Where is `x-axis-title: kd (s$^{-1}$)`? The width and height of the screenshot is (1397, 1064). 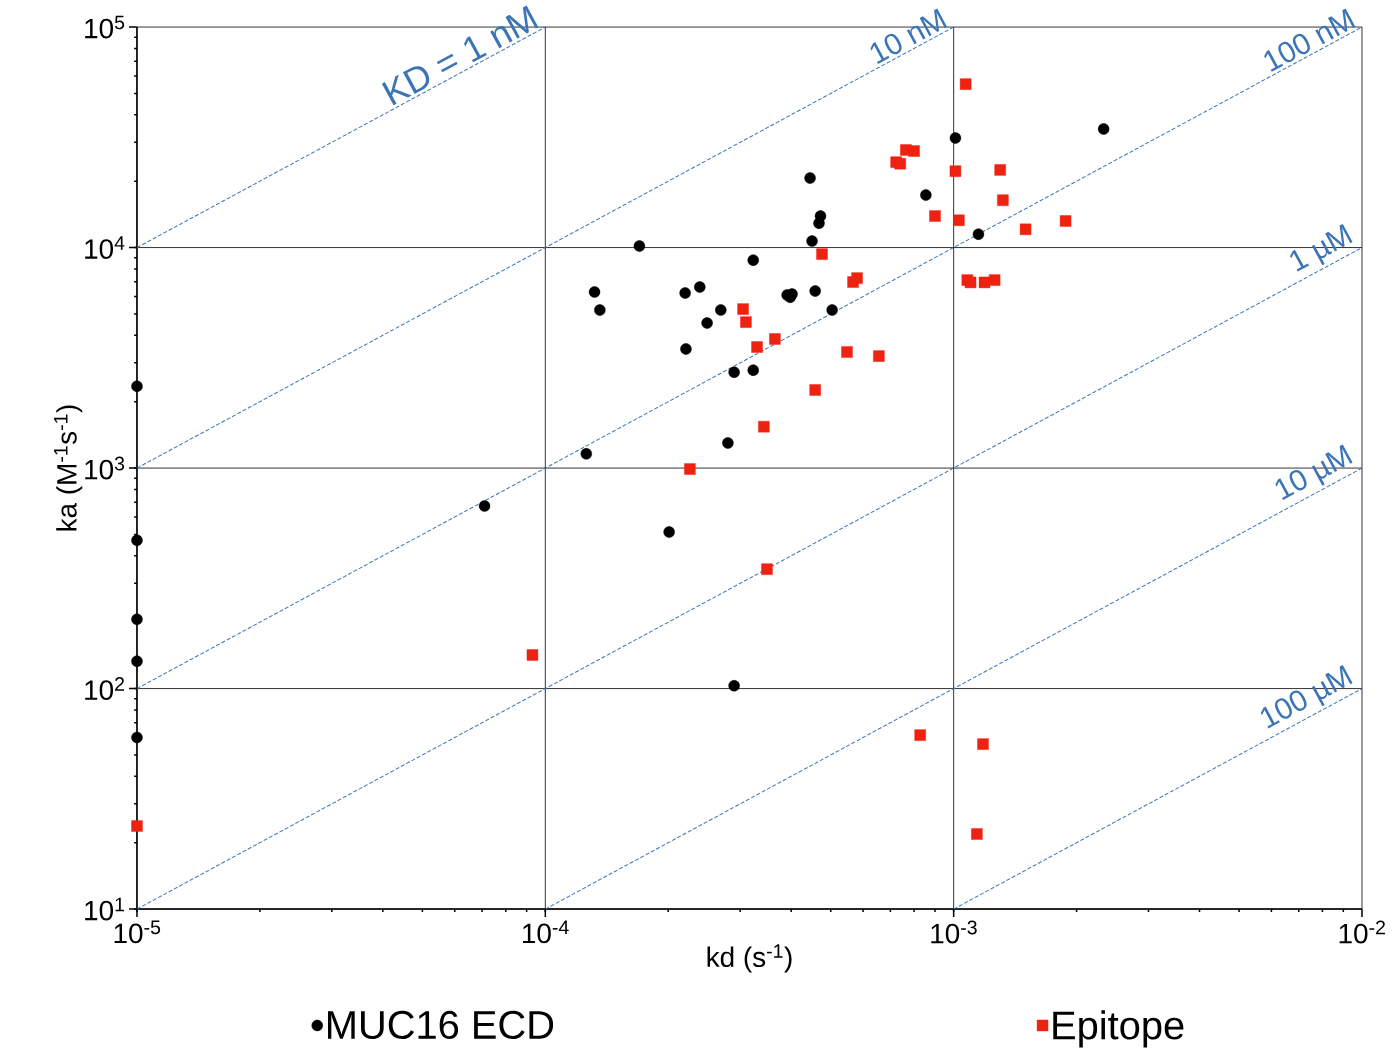 x-axis-title: kd (s$^{-1}$) is located at coordinates (749, 958).